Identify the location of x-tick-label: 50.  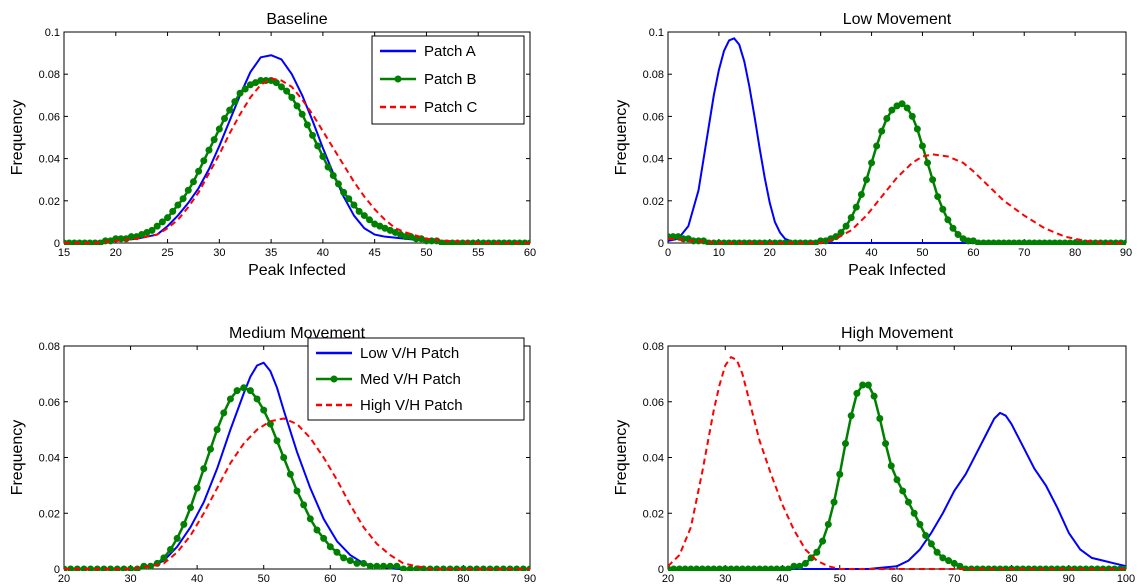
(264, 579).